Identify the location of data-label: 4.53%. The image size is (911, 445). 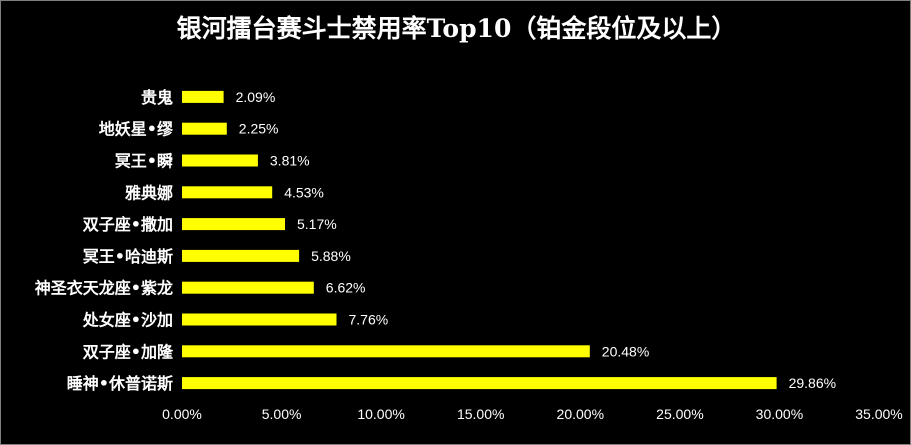
(304, 192).